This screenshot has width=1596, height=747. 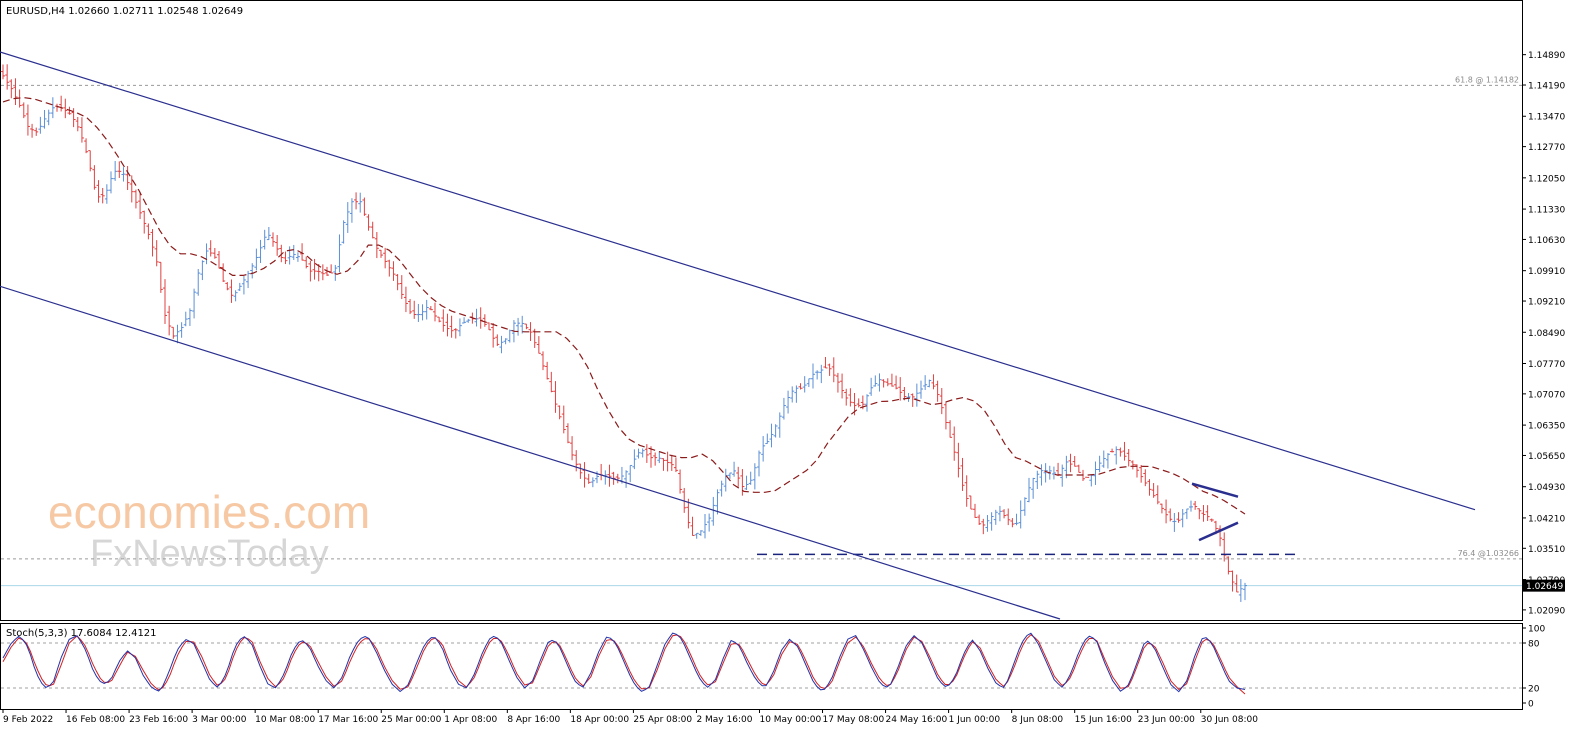 What do you see at coordinates (662, 720) in the screenshot?
I see `time-tick-label: 25 Apr 08:00` at bounding box center [662, 720].